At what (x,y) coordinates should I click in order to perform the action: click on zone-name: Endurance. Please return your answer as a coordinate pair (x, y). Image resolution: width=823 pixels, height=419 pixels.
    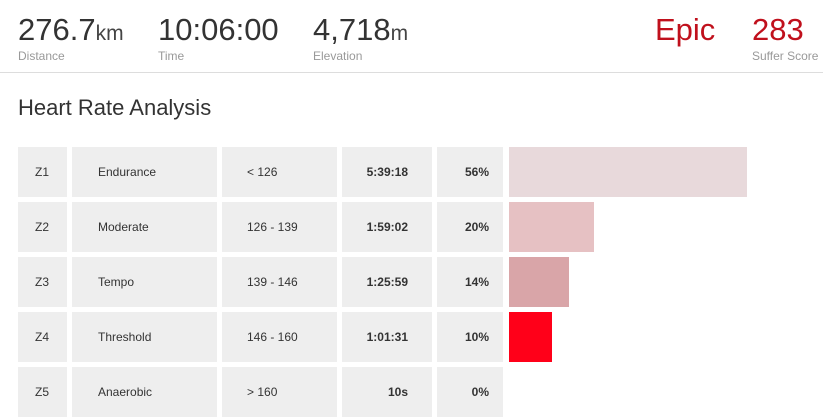
    Looking at the image, I should click on (144, 172).